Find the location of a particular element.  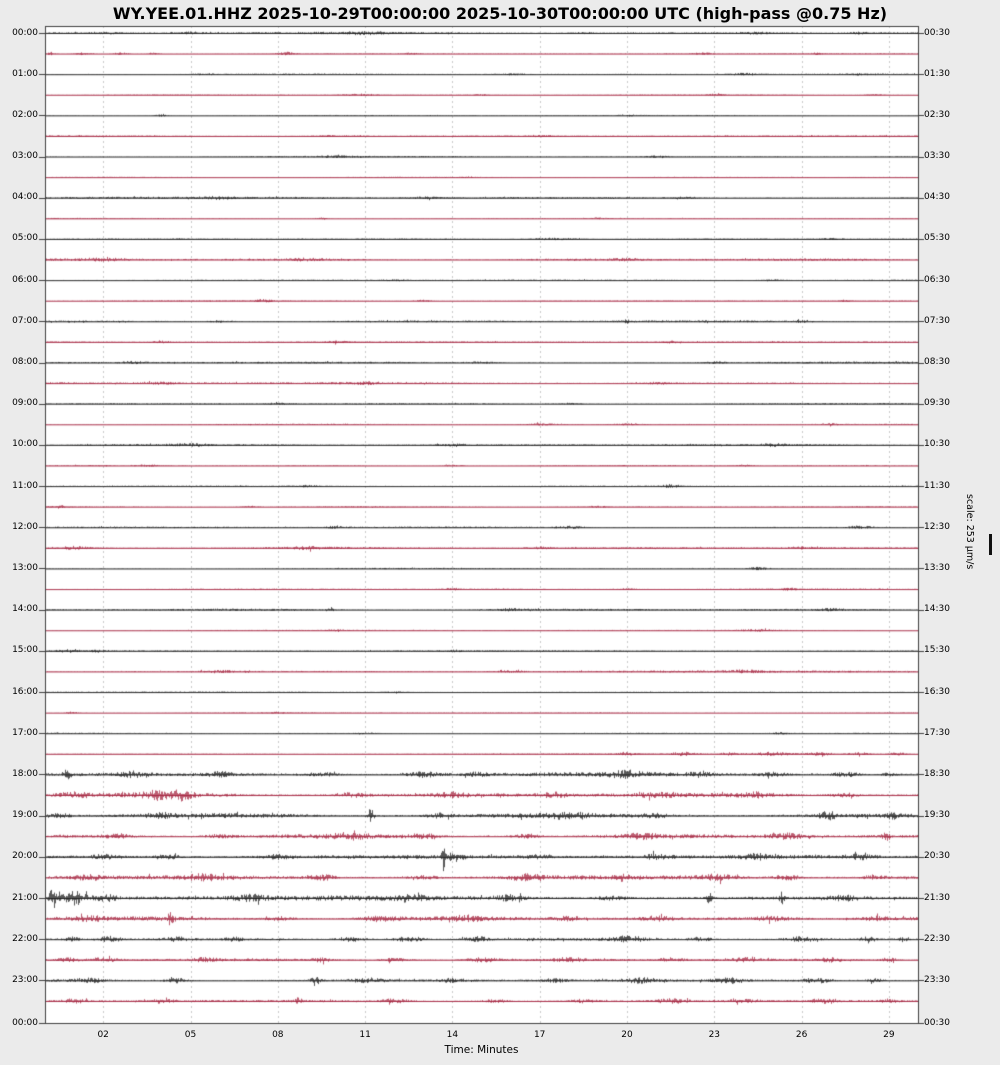

y-axis-label-right: 09:30 is located at coordinates (937, 403).